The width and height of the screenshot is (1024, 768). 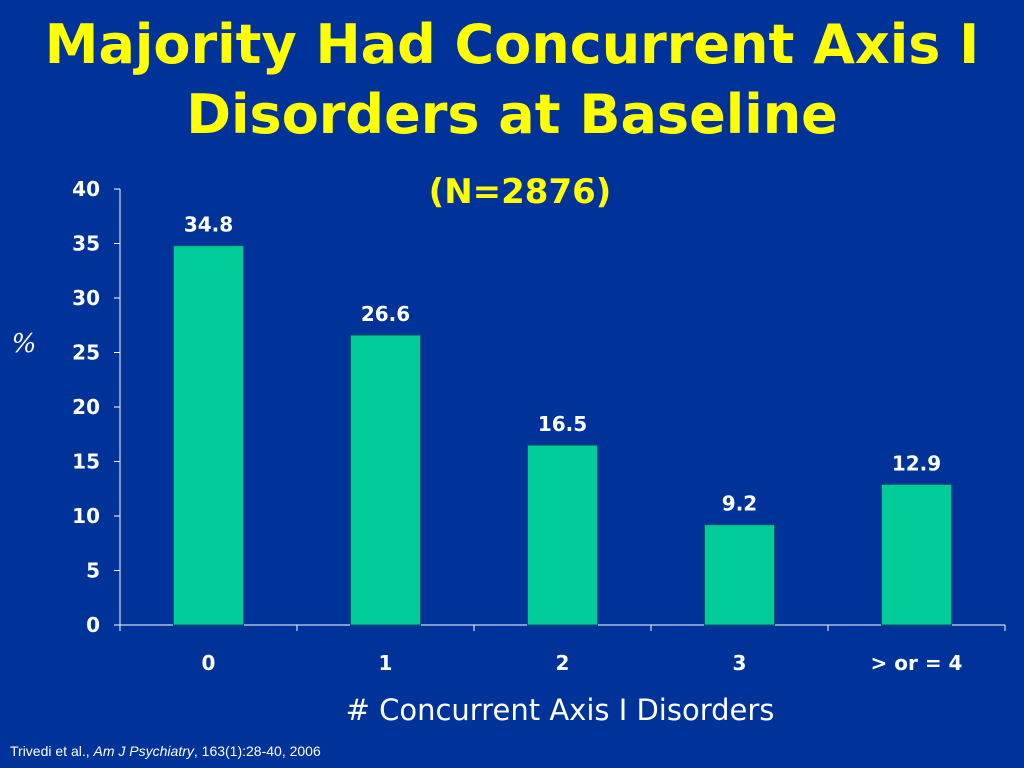 What do you see at coordinates (208, 225) in the screenshot?
I see `bar-value-label: 34.8` at bounding box center [208, 225].